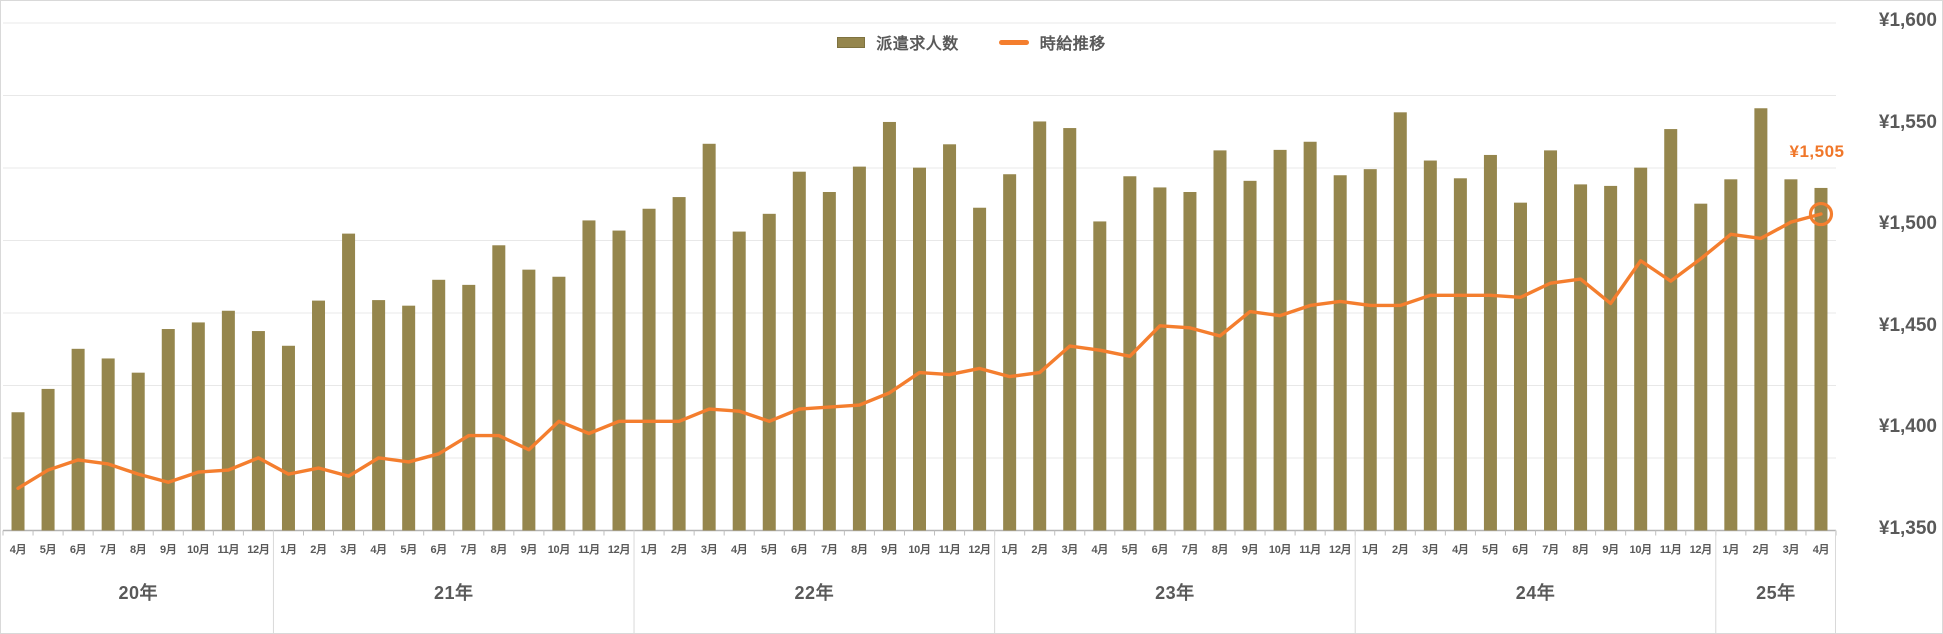  I want to click on month-label: 10月, so click(559, 550).